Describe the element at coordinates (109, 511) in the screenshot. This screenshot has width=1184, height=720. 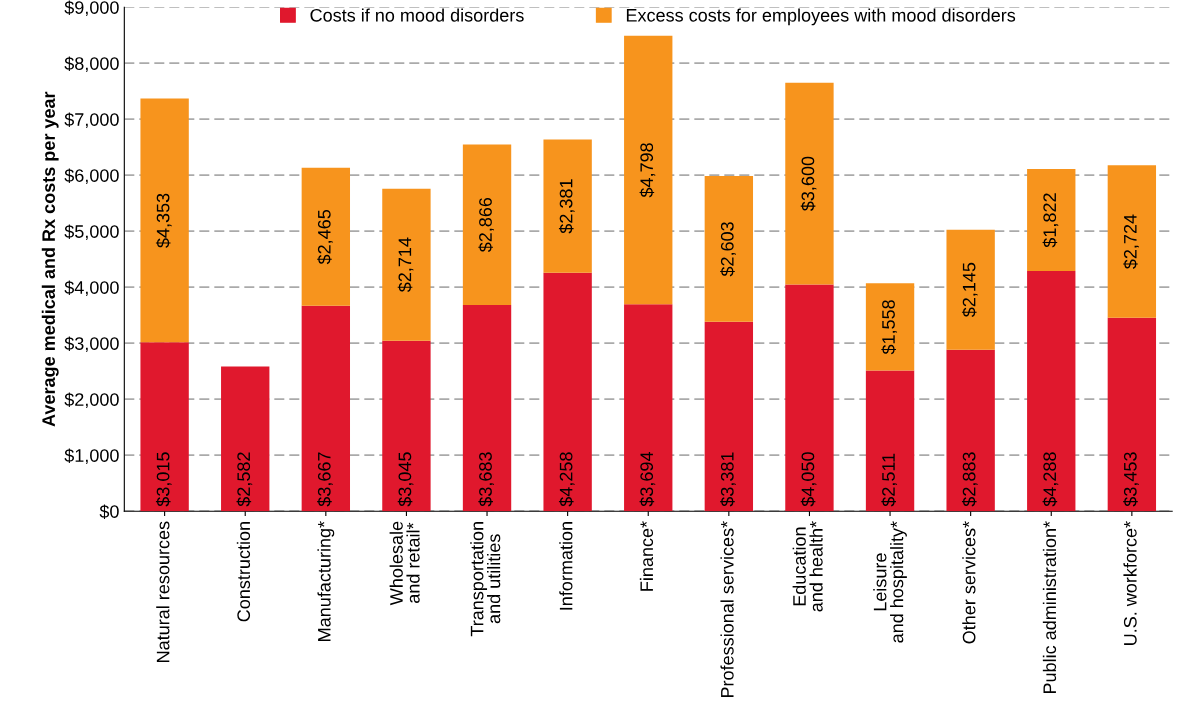
I see `y-tick-label: $0` at that location.